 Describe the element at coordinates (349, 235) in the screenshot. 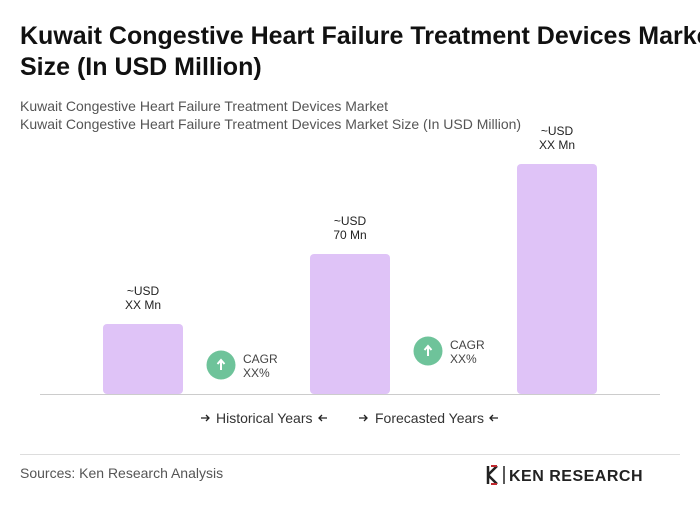

I see `value-label: 70 Mn` at that location.